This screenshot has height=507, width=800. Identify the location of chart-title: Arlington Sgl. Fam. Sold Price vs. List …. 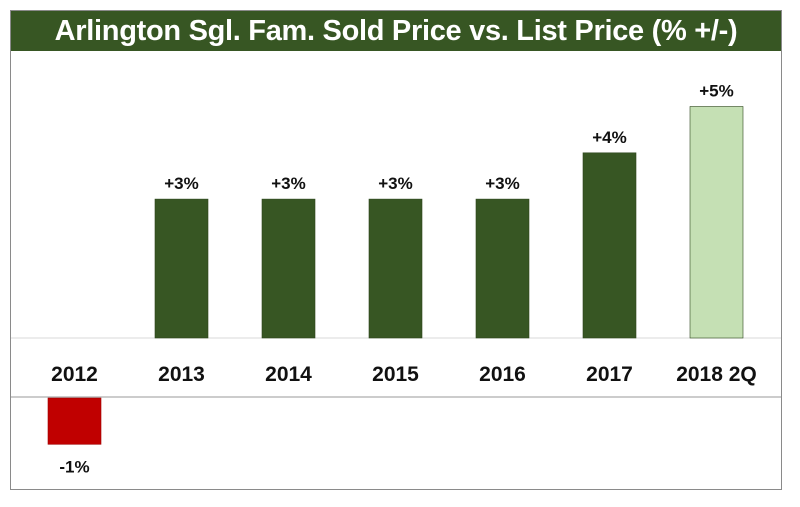
(396, 30).